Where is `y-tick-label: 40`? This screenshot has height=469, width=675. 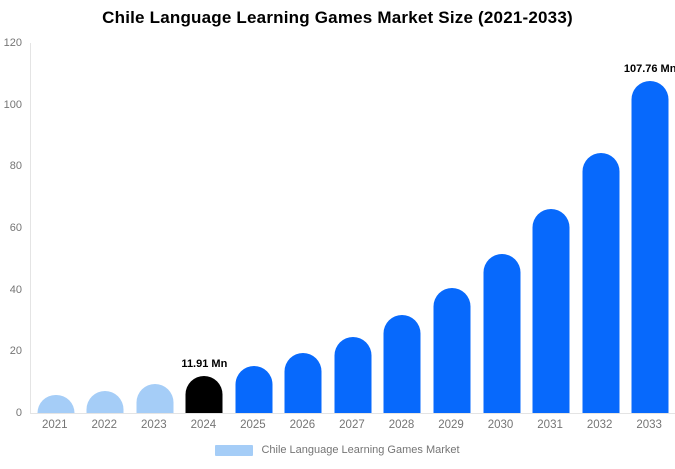
y-tick-label: 40 is located at coordinates (15, 289).